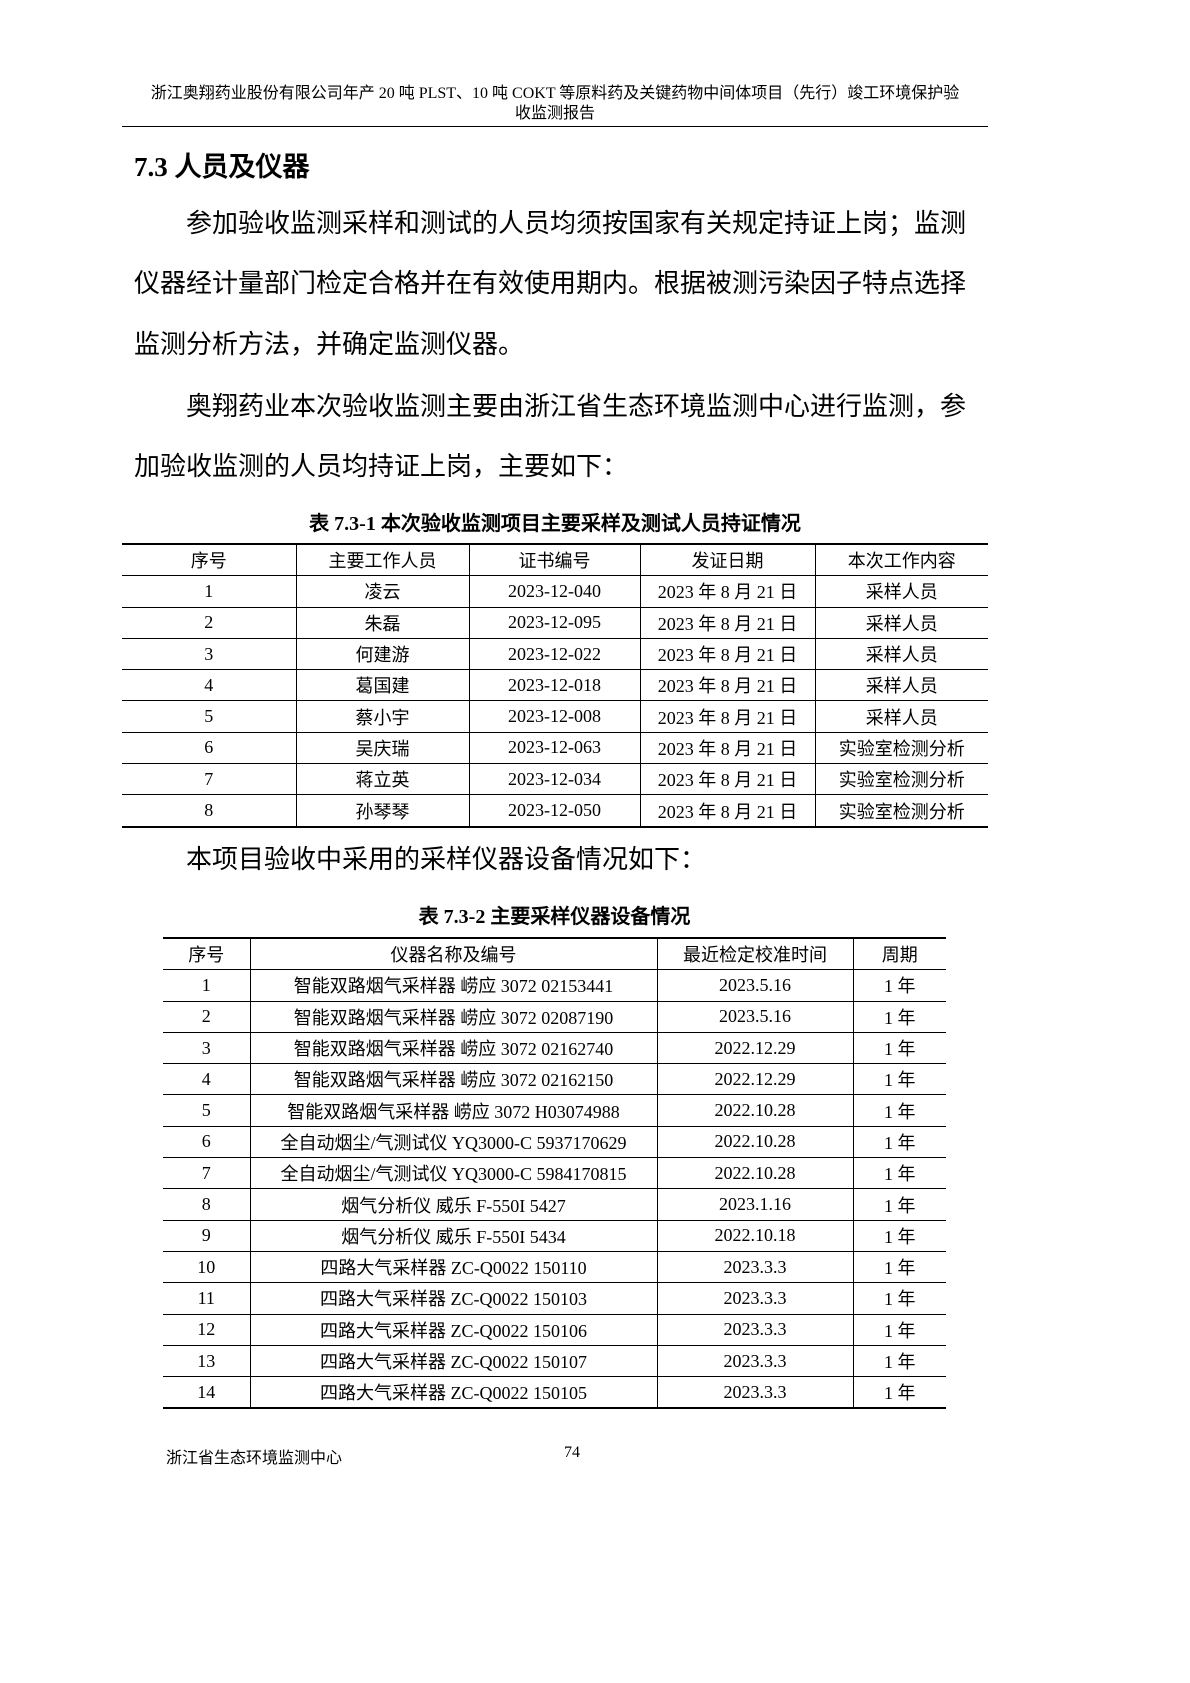  Describe the element at coordinates (453, 1110) in the screenshot. I see `table-cell: 智能双路烟气采样器 崂应 3072 H03074988` at that location.